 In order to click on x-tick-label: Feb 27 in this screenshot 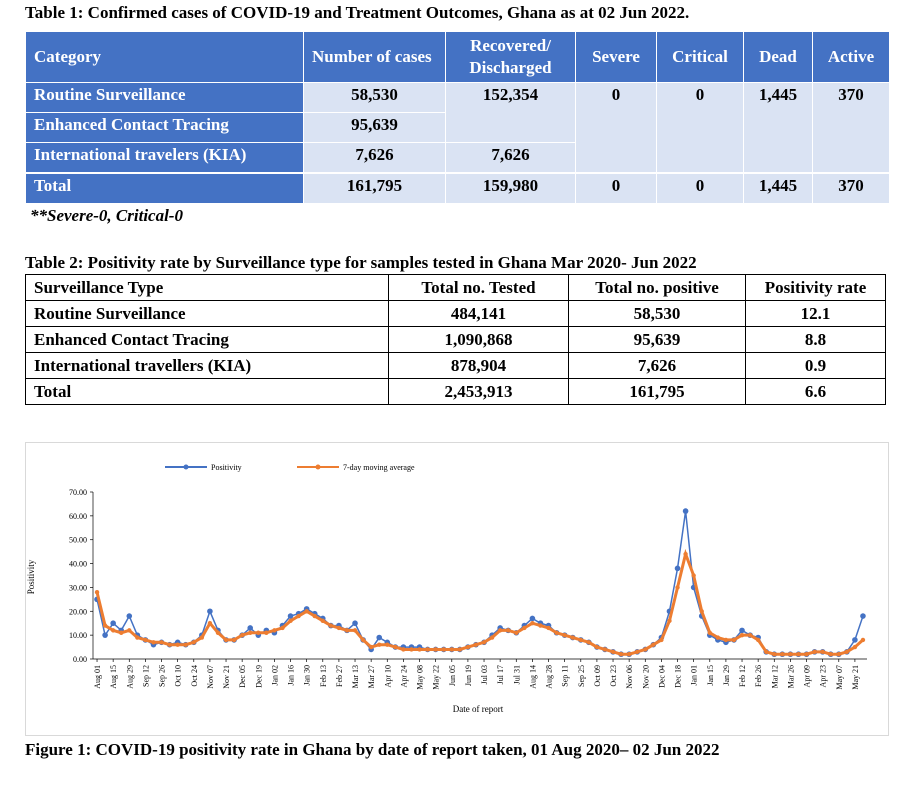, I will do `click(339, 676)`.